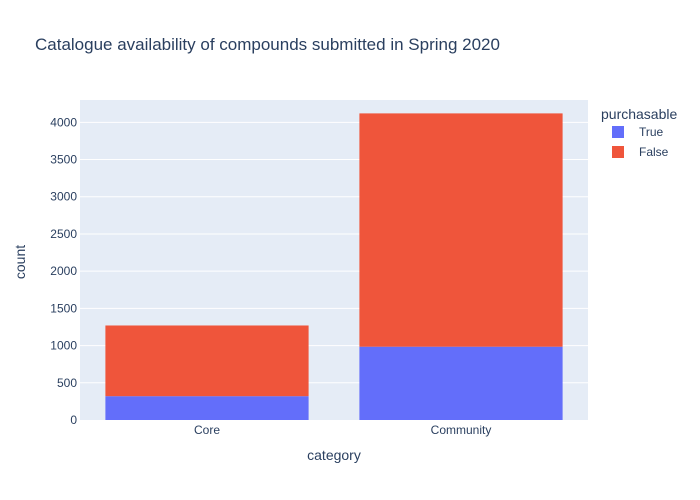 The image size is (700, 500). Describe the element at coordinates (63, 160) in the screenshot. I see `y-tick-label-7: 3500` at that location.